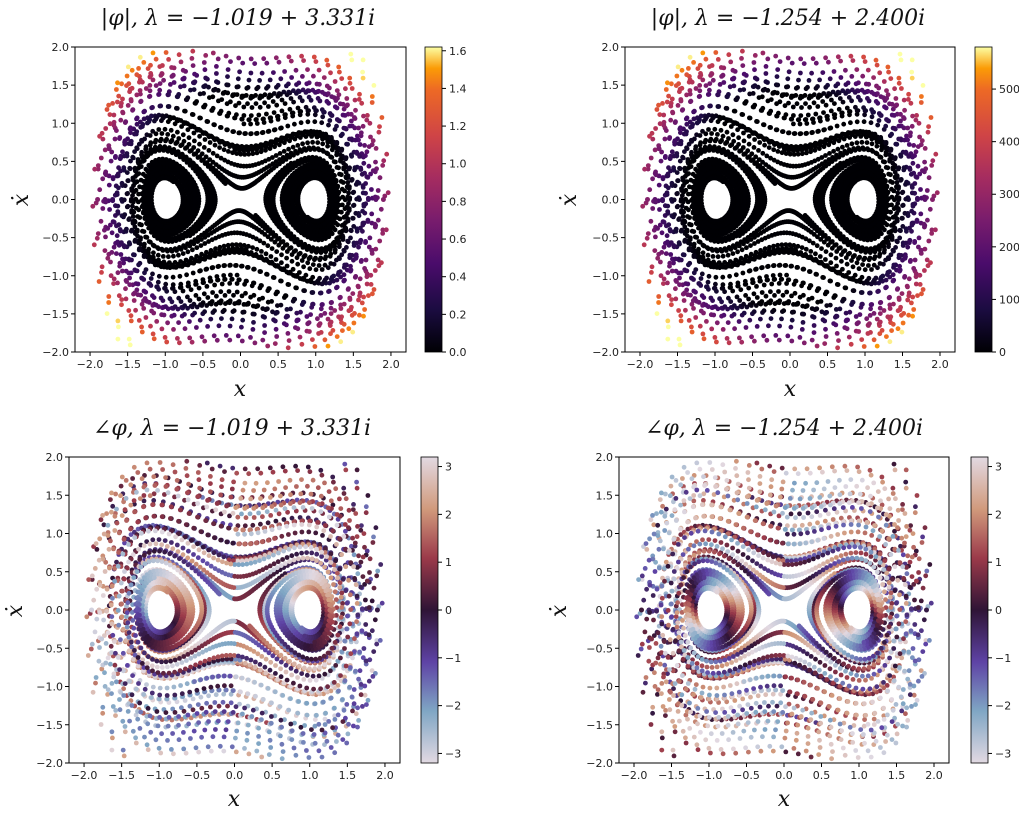 This screenshot has width=1019, height=815. Describe the element at coordinates (61, 200) in the screenshot. I see `y-tick-label: 0.0` at that location.